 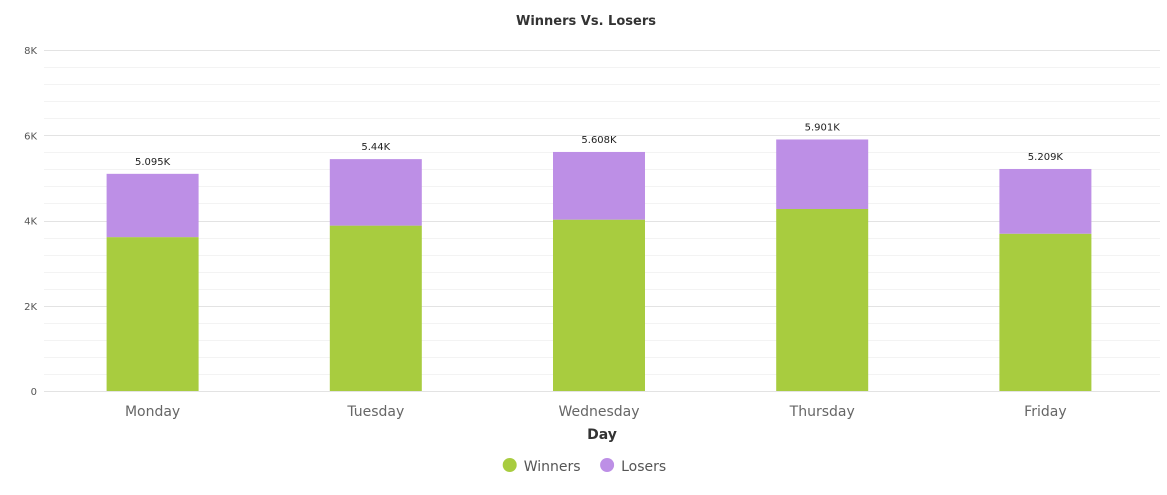 What do you see at coordinates (823, 127) in the screenshot?
I see `total-data-label: 5.901K` at bounding box center [823, 127].